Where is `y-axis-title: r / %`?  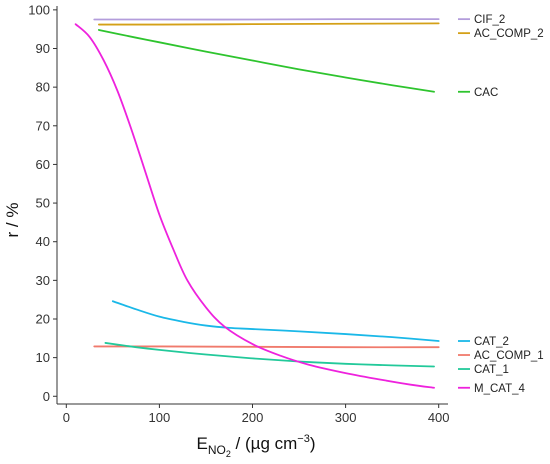
y-axis-title: r / % is located at coordinates (12, 220).